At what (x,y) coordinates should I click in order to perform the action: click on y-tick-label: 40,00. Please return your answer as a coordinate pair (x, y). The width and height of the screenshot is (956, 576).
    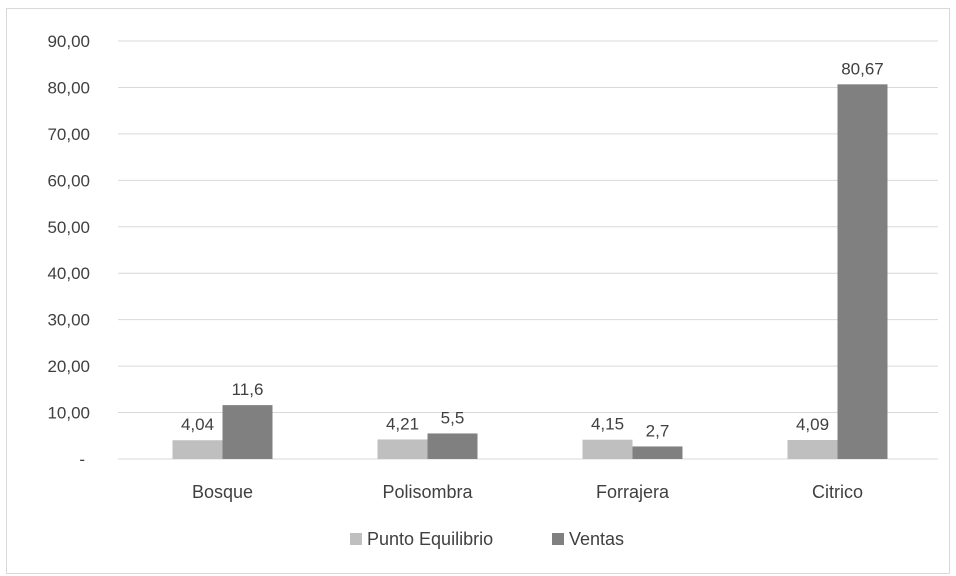
    Looking at the image, I should click on (68, 273).